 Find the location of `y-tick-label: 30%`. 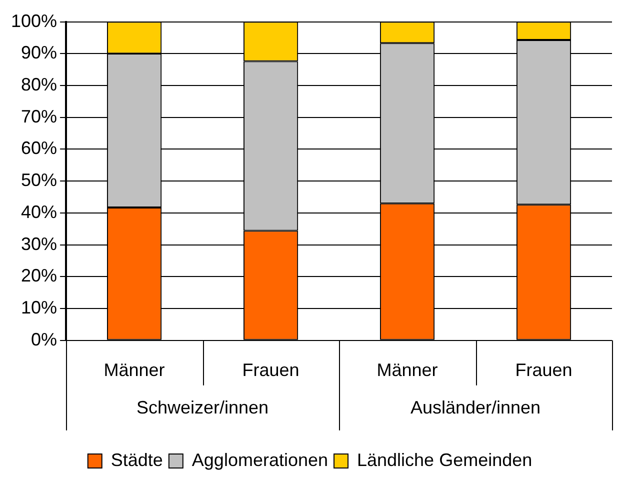

y-tick-label: 30% is located at coordinates (39, 244).